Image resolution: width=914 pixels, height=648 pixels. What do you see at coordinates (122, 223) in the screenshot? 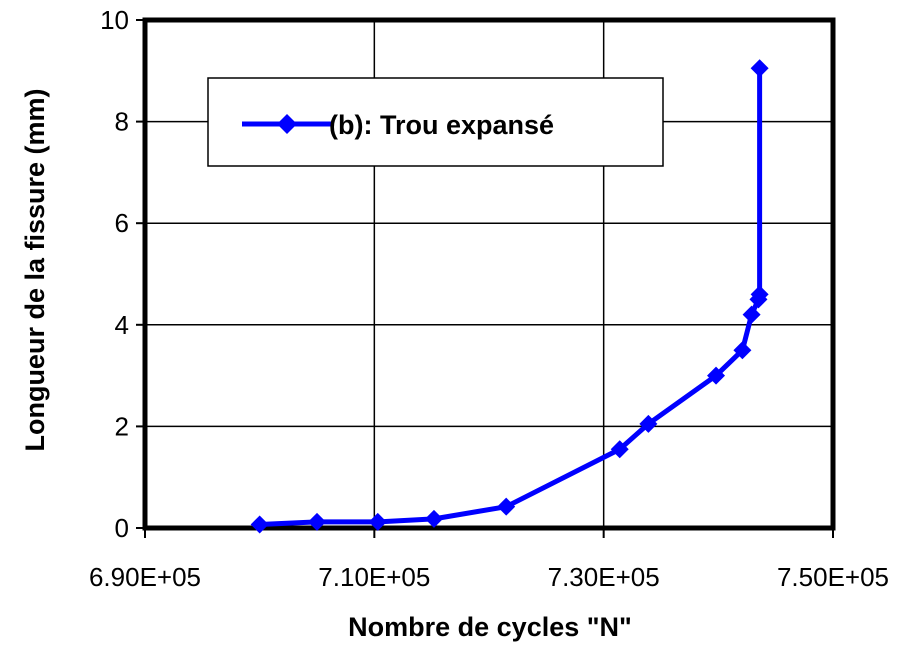
I see `y-tick-label: 6` at bounding box center [122, 223].